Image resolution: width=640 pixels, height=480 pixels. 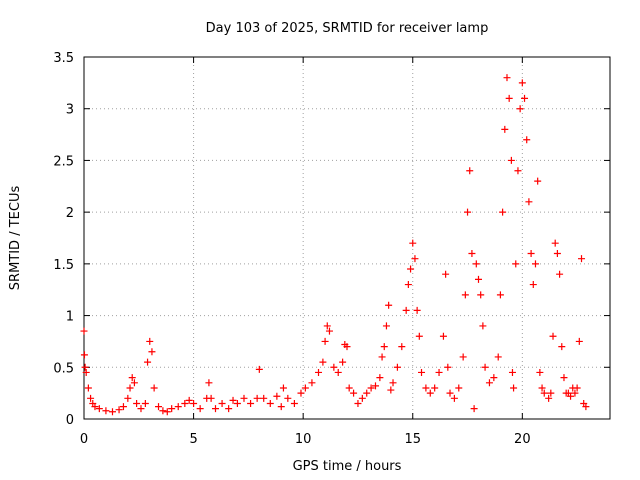 I want to click on x-tick-label: 0, so click(x=84, y=439).